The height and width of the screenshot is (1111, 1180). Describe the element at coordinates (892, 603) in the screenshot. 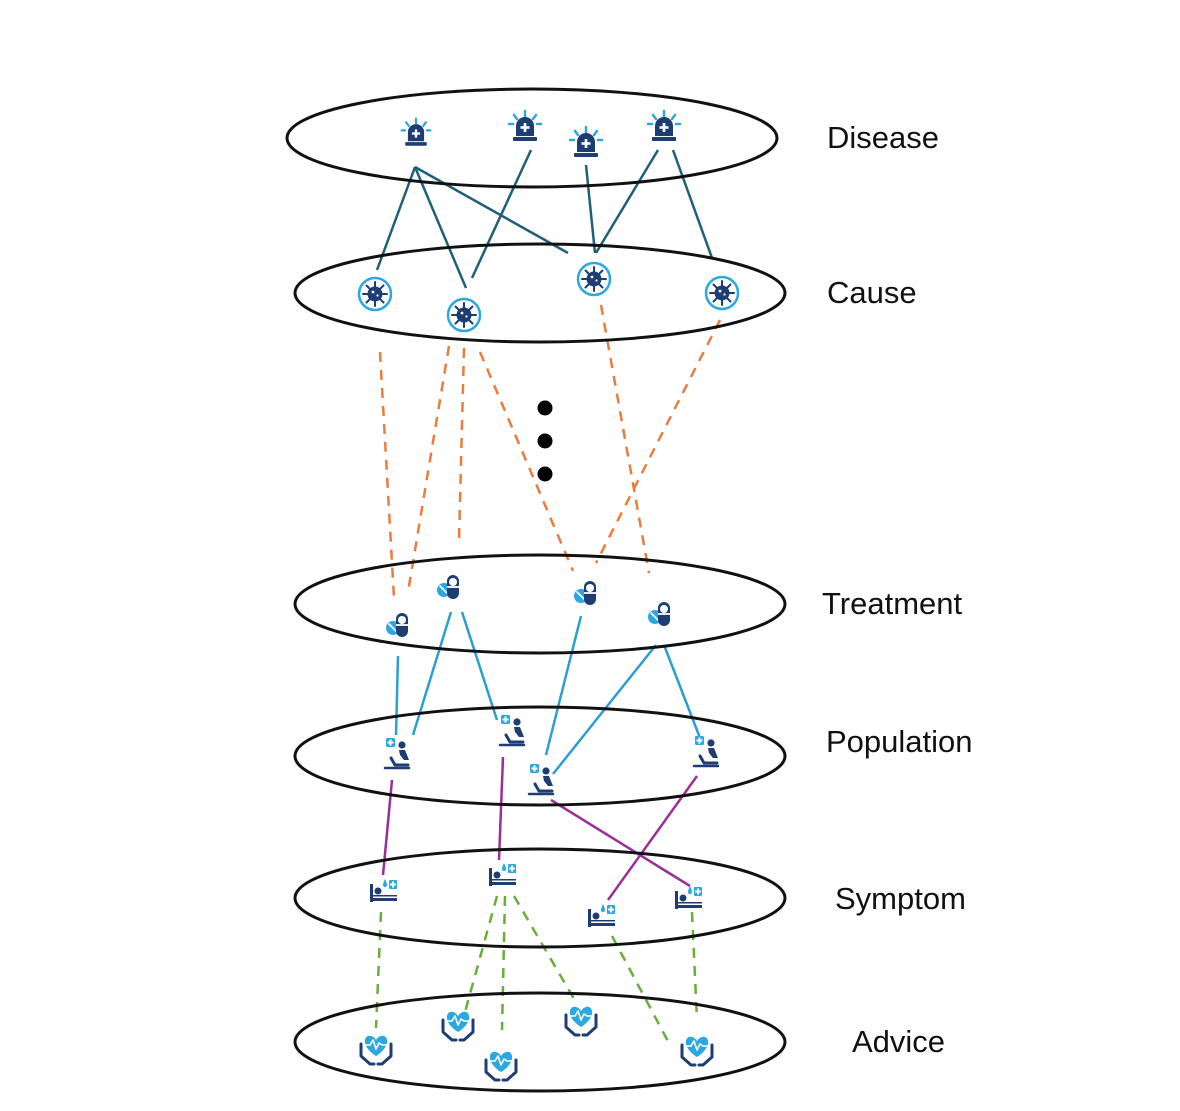

I see `treatment-label: Treatment` at that location.